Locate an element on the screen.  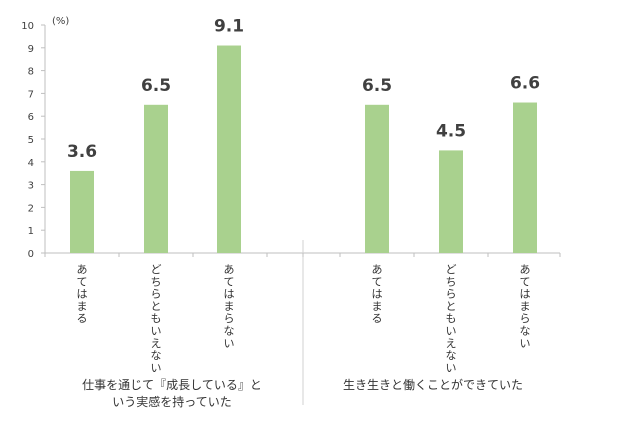
y-axis-ticks: 0 1 2 3 4 5 6 7 8 9 10 is located at coordinates (33, 140).